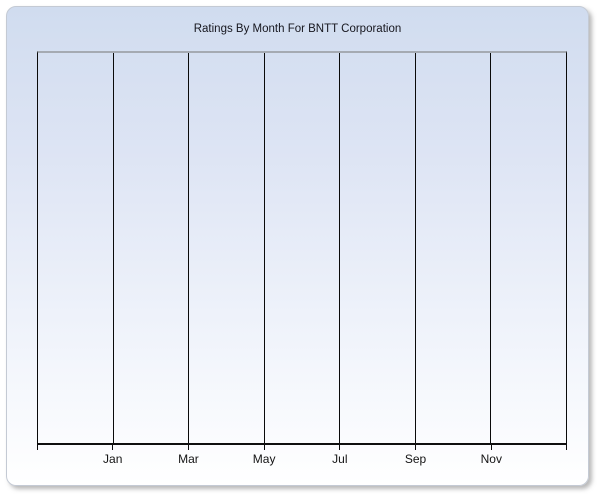 This screenshot has height=500, width=600. I want to click on x-axis-label: Mar, so click(188, 459).